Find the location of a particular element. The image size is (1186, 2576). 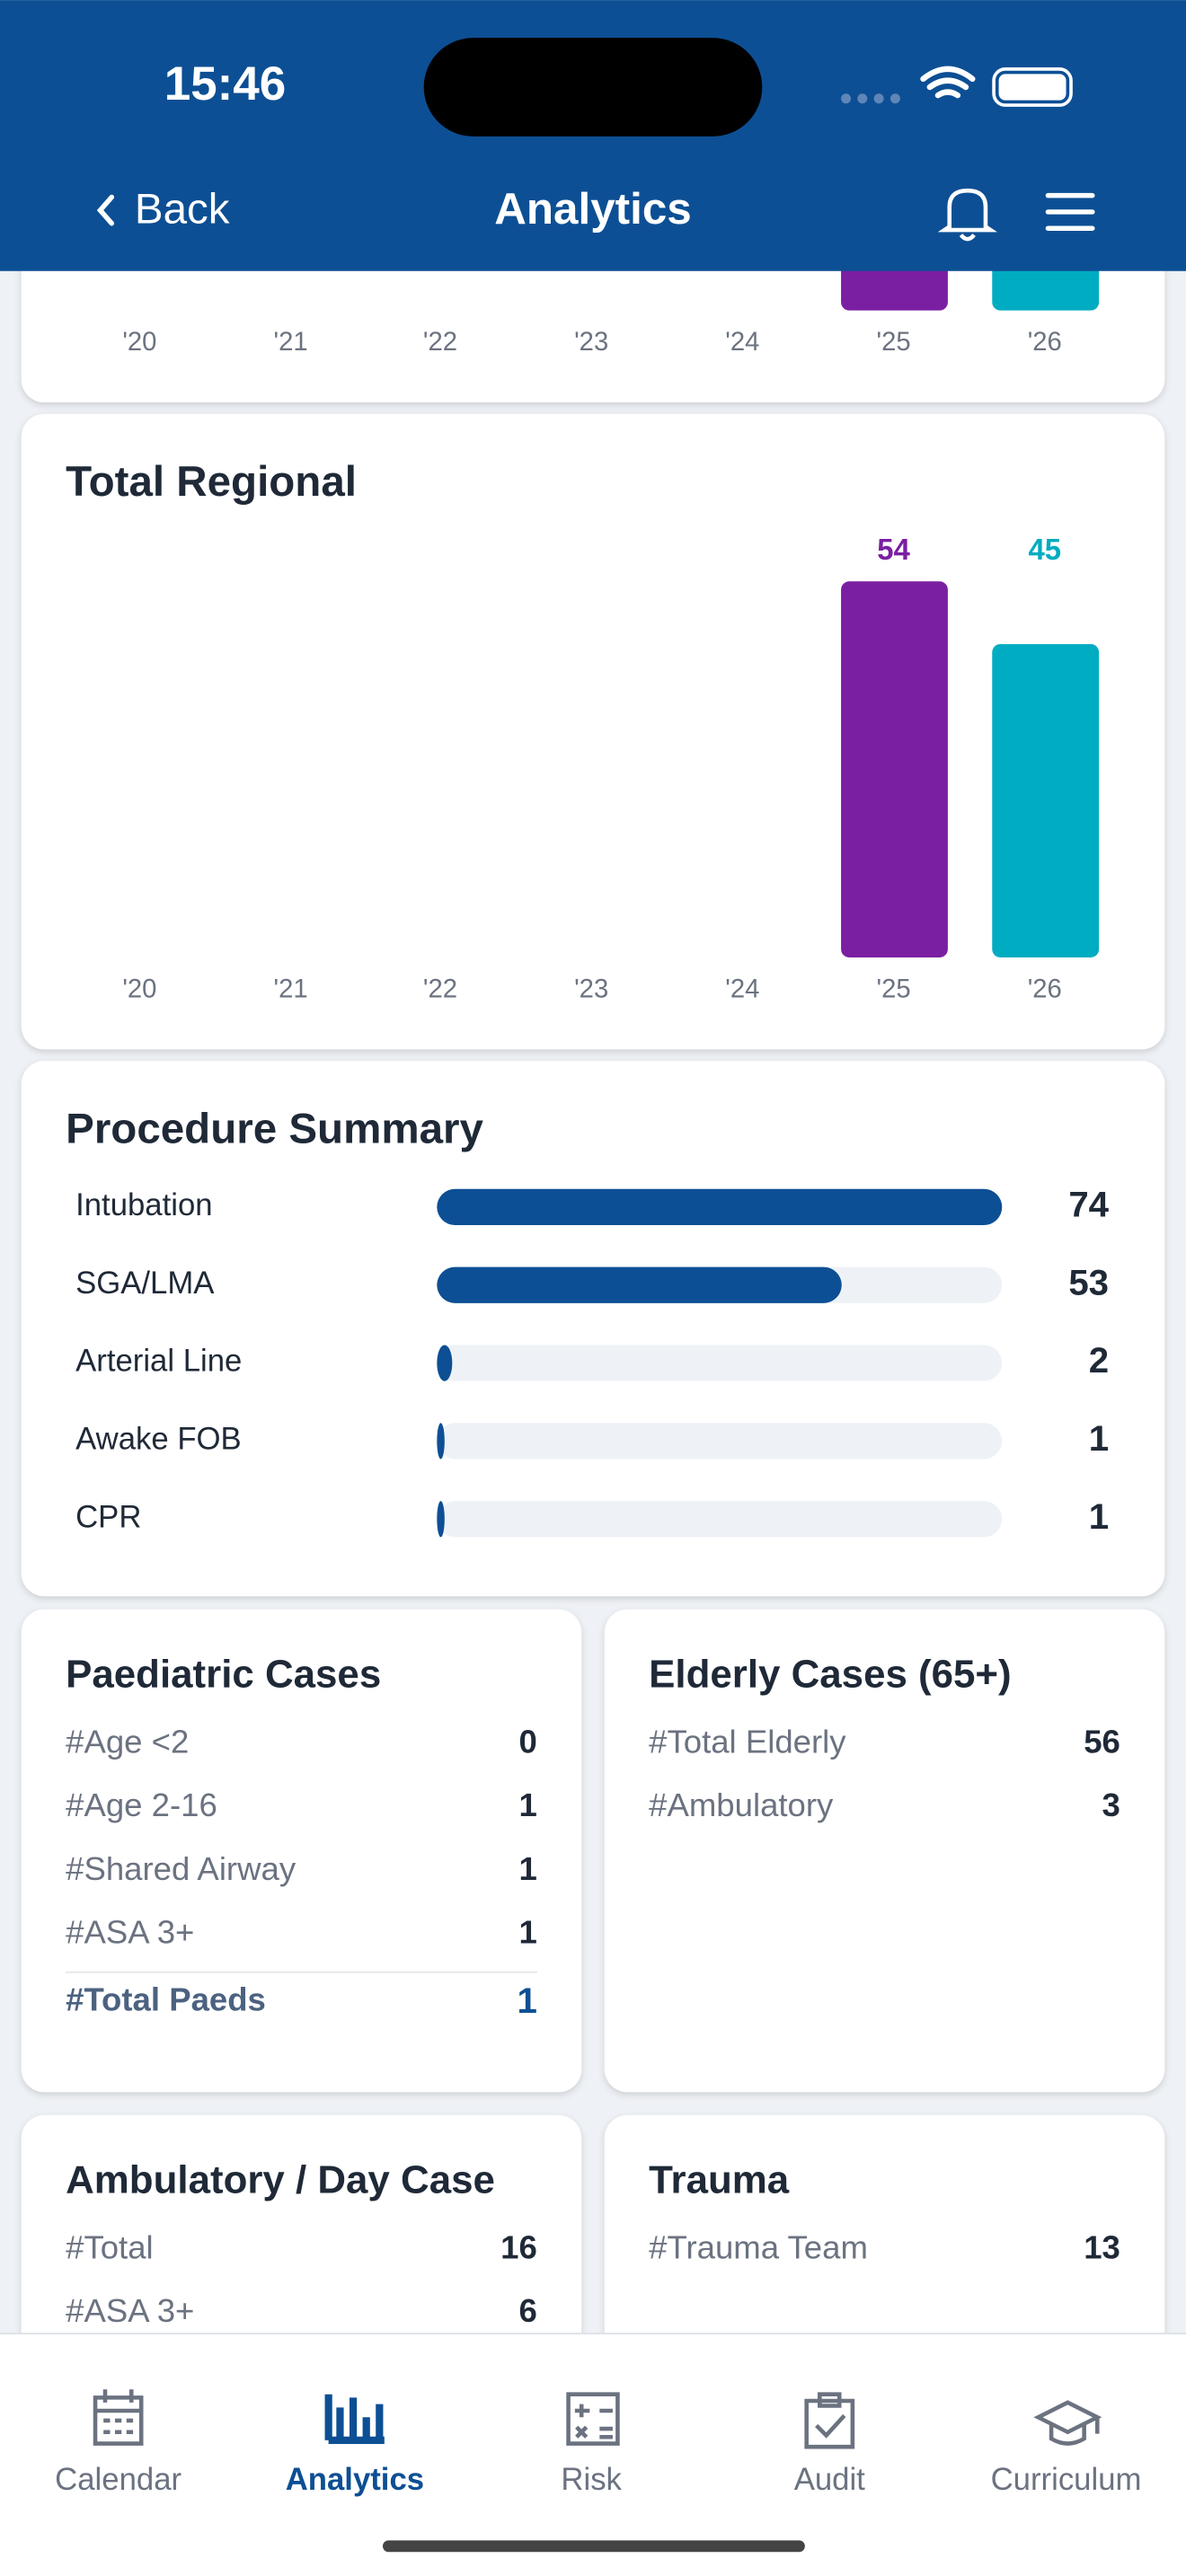

procedure-label: SGA/LMA is located at coordinates (145, 1283).